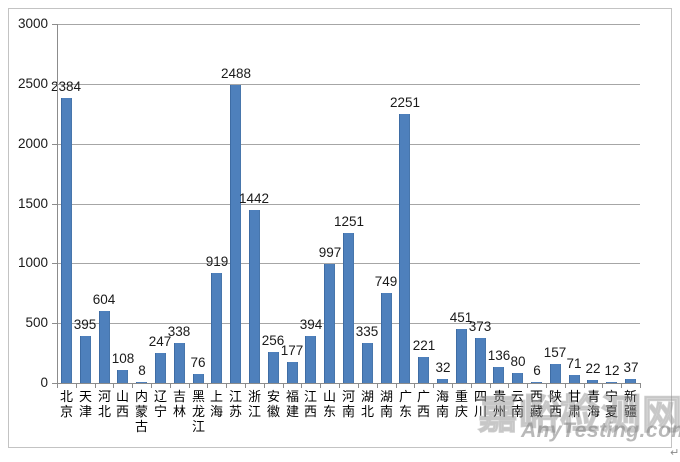 The height and width of the screenshot is (462, 680). I want to click on x-category-label: 黑 龙 江, so click(198, 411).